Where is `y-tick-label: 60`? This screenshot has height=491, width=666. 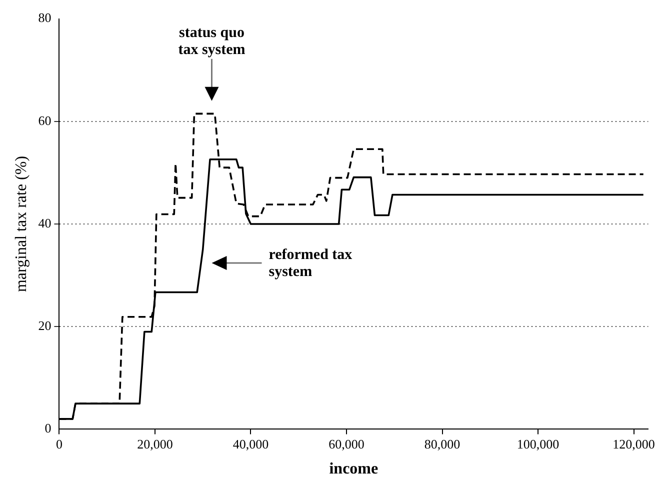
y-tick-label: 60 is located at coordinates (45, 120).